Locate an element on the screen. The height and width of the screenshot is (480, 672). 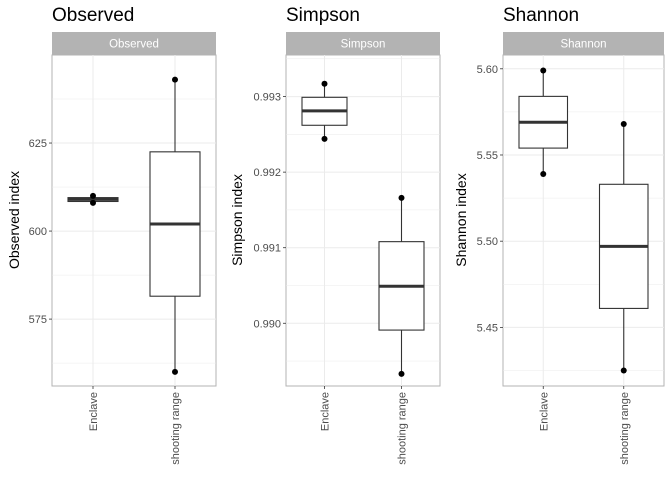
strip-label: Shannon is located at coordinates (583, 45).